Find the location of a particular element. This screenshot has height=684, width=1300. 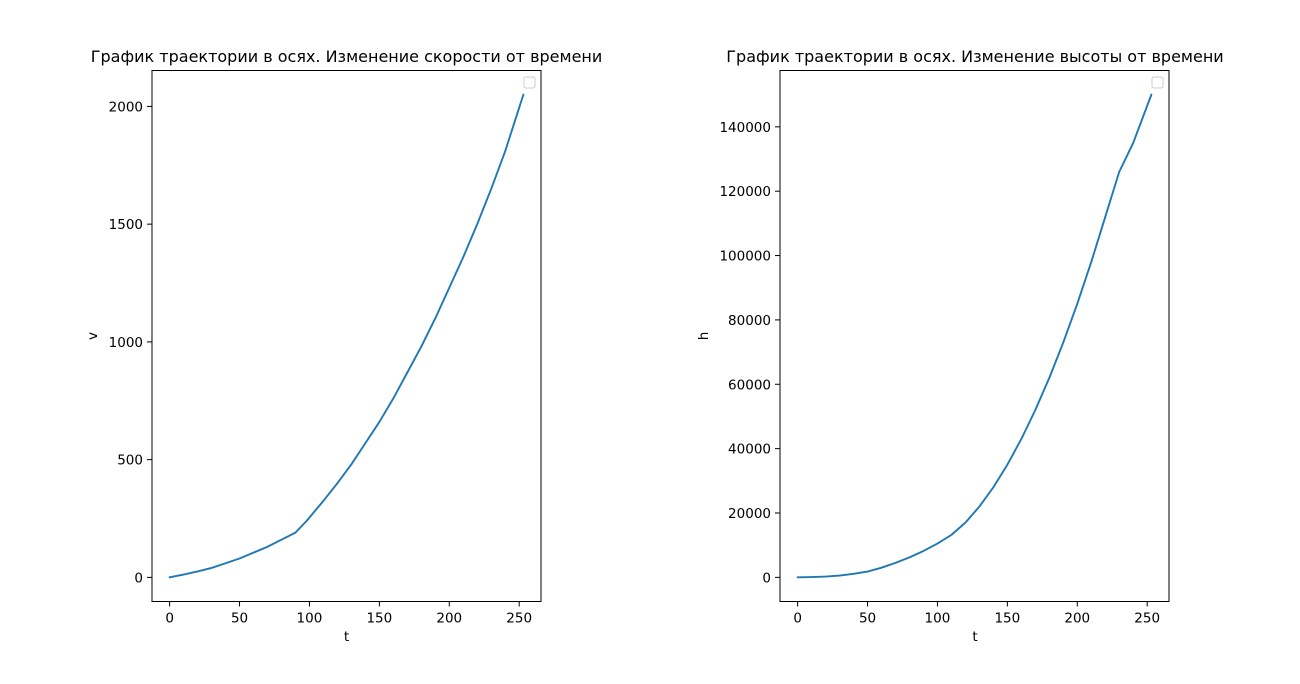

height-y-tick-label: 0 is located at coordinates (766, 578).